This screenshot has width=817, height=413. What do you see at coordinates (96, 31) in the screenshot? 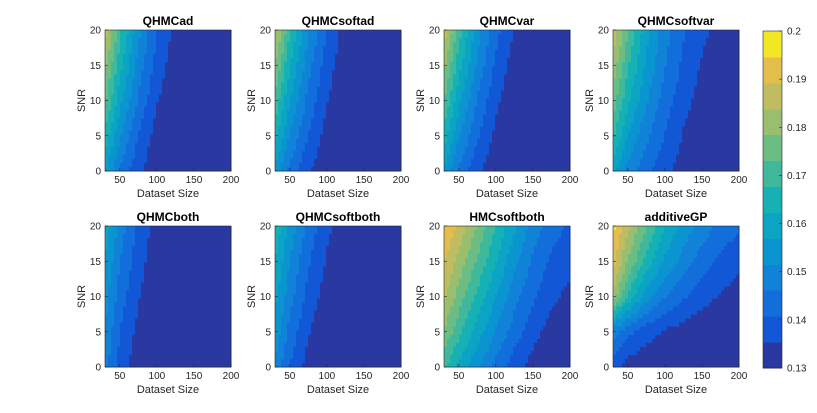
I see `y-tick-label: 20` at bounding box center [96, 31].